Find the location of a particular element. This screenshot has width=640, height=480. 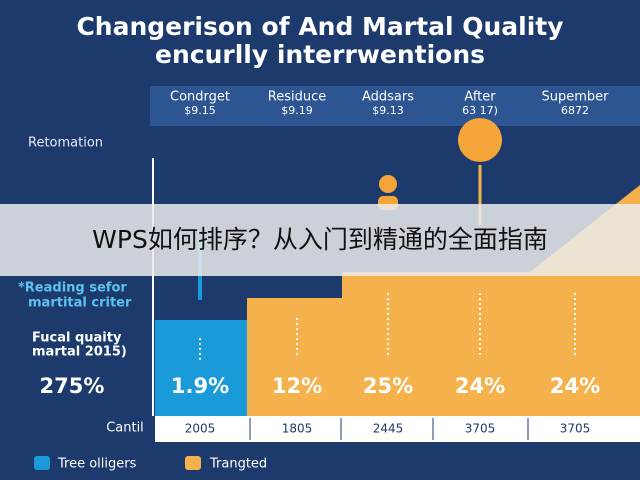

header-row is located at coordinates (395, 106).